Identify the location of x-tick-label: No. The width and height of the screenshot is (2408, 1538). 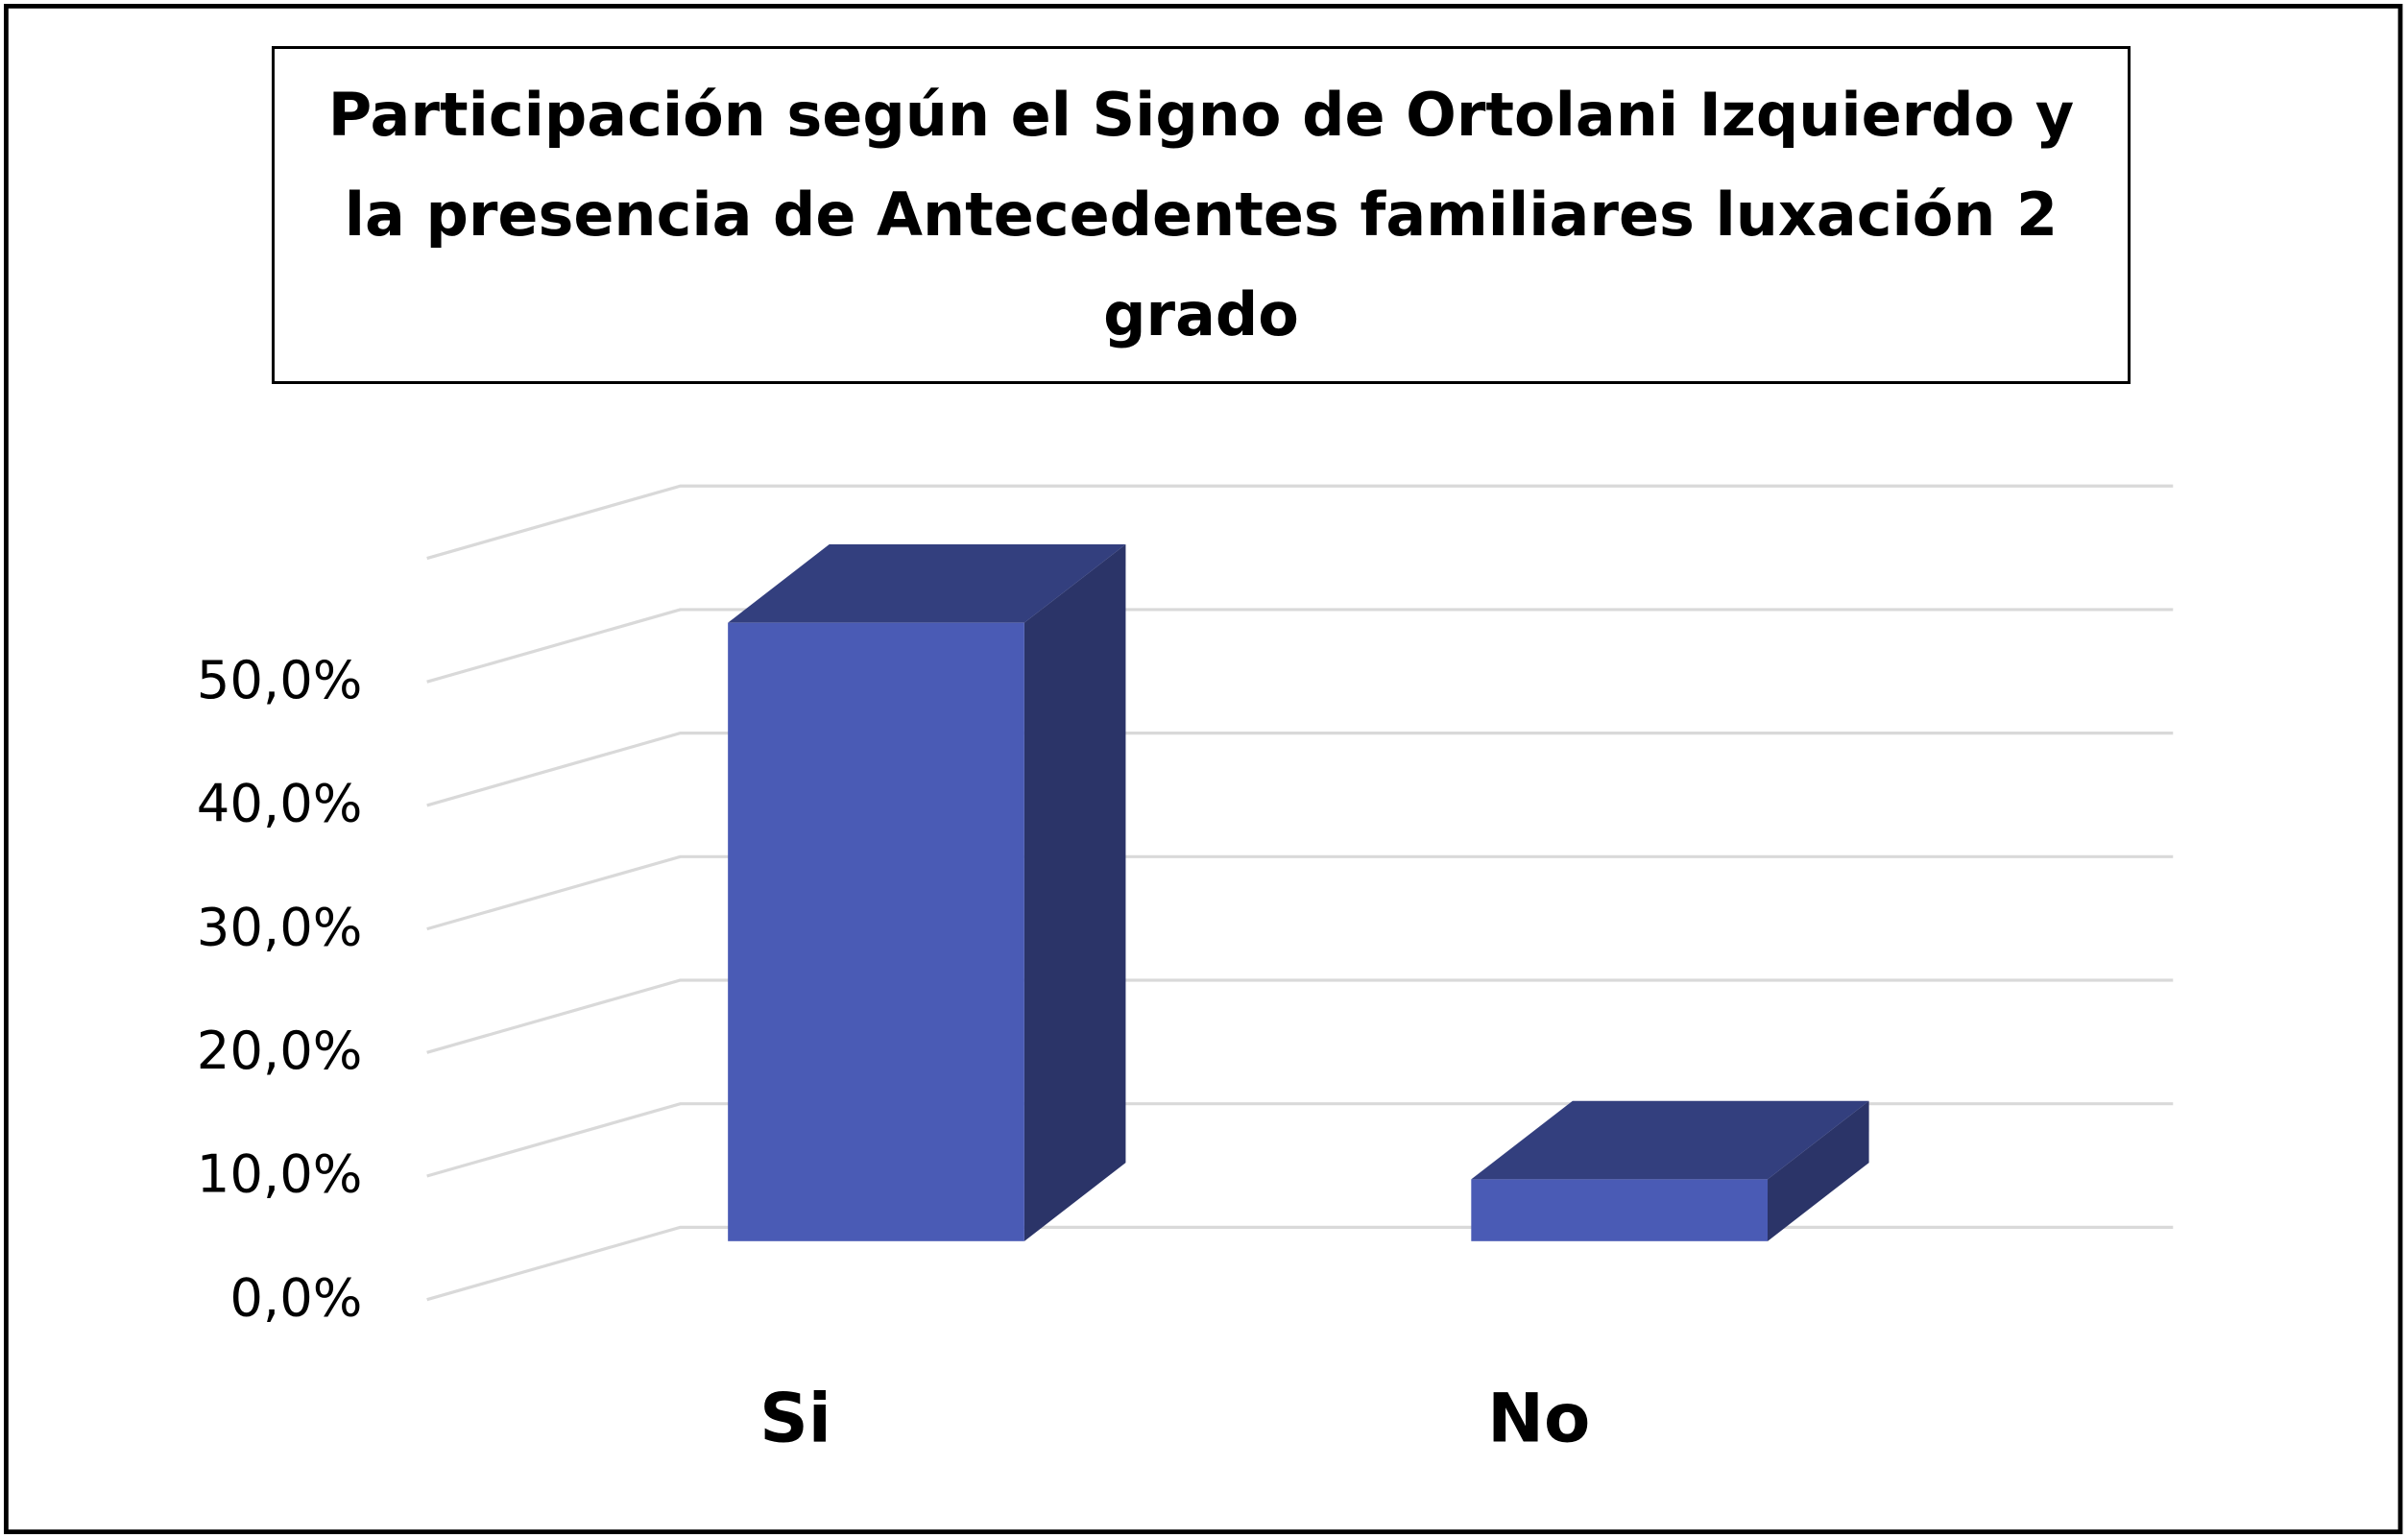
(1538, 1418).